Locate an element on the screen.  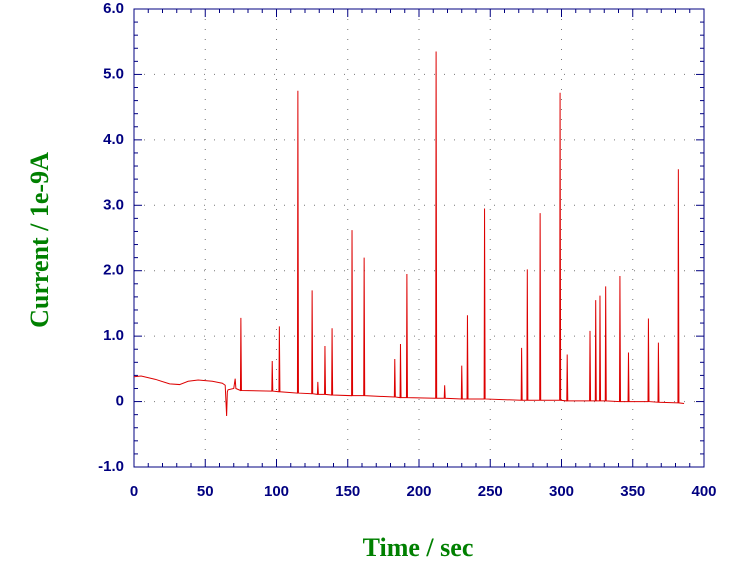
y-tick-label: 1.0 is located at coordinates (113, 335).